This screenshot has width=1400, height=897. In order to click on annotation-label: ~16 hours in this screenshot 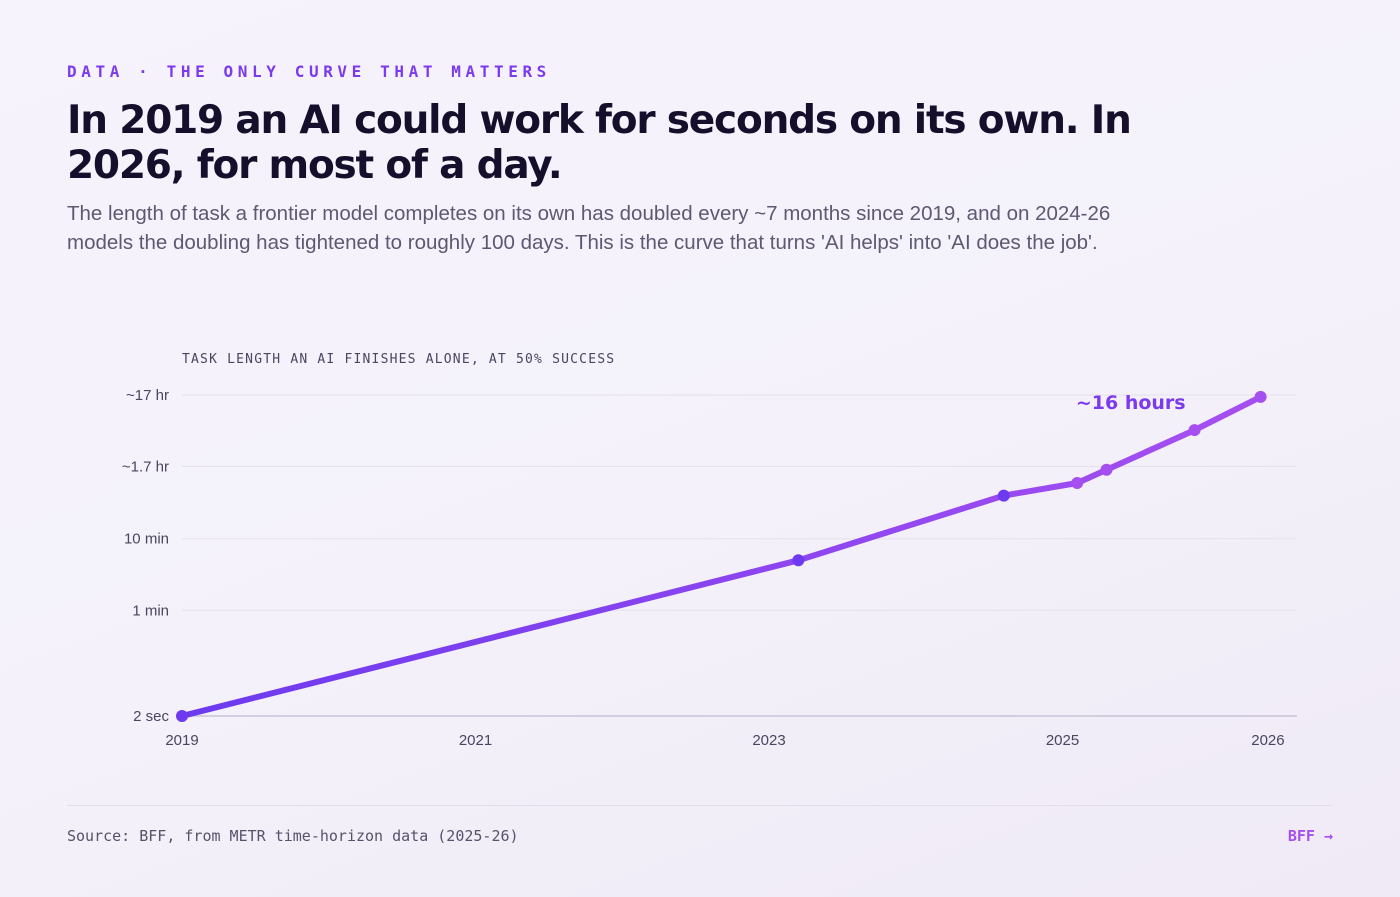, I will do `click(1131, 403)`.